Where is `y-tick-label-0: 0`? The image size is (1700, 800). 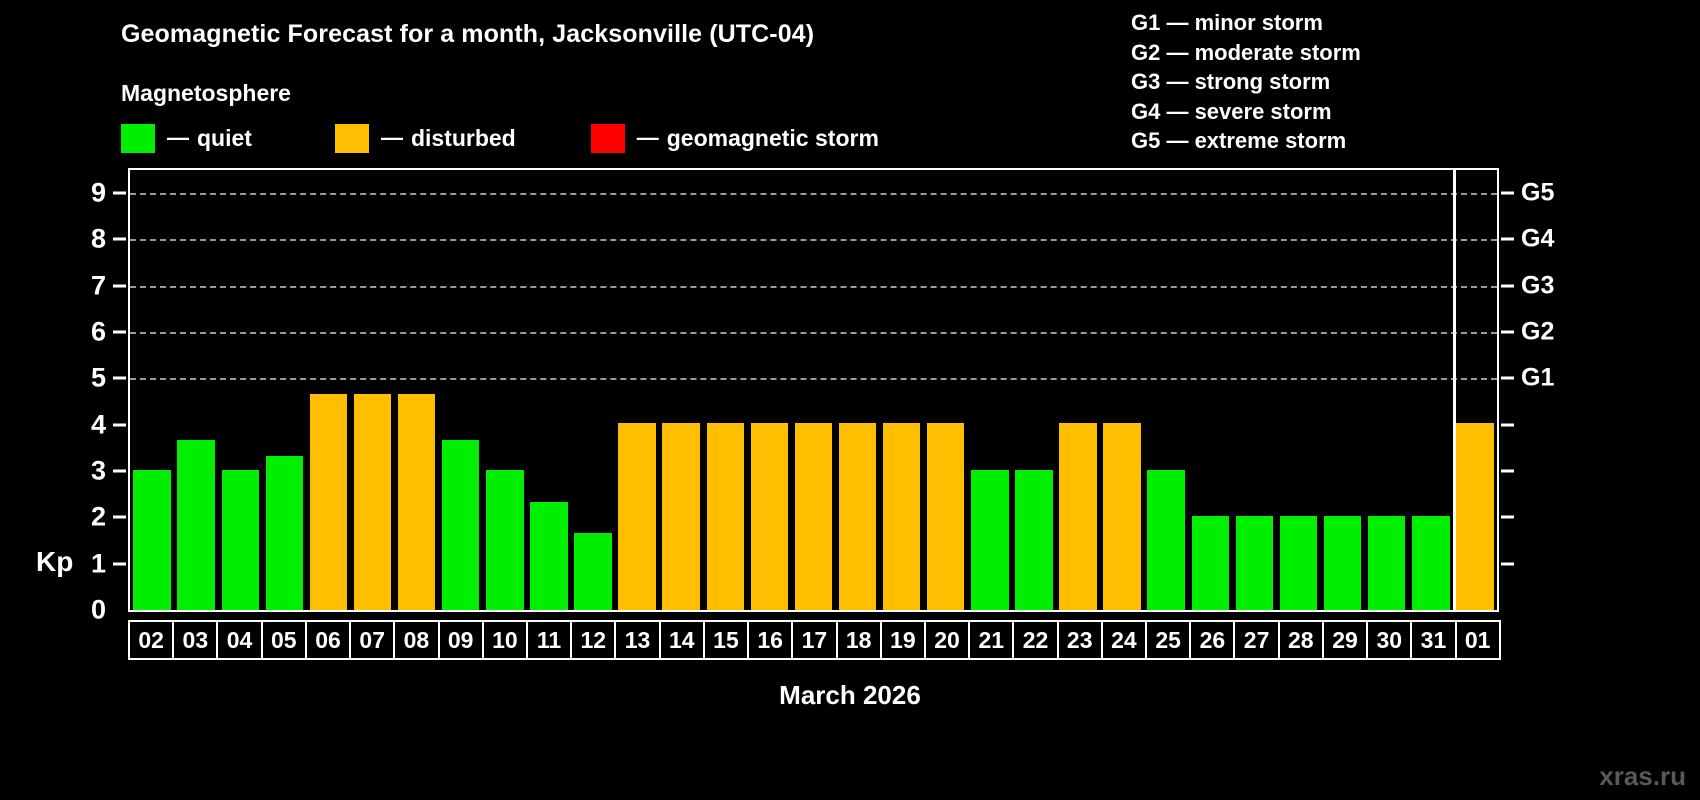
y-tick-label-0: 0 is located at coordinates (98, 609).